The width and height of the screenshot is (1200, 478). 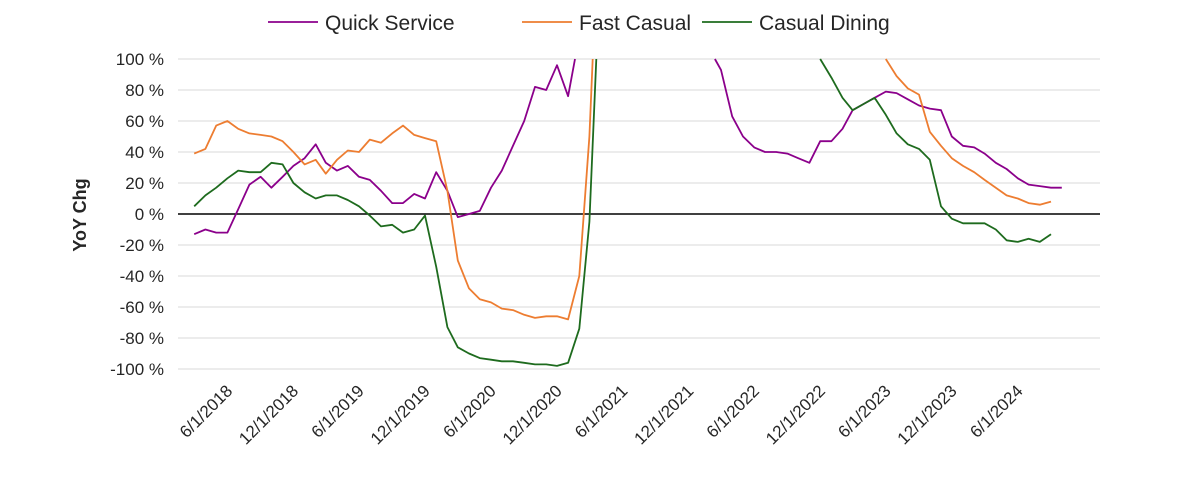 I want to click on y-tick-label: 60 %, so click(x=144, y=121).